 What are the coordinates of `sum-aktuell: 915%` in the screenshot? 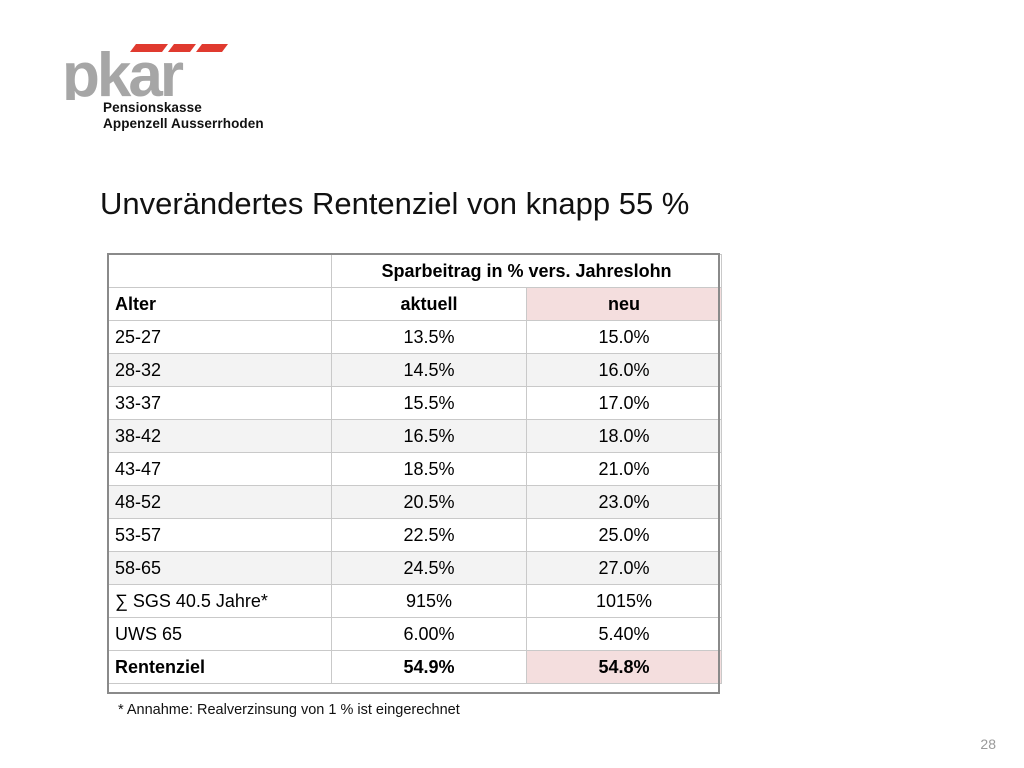 It's located at (429, 601).